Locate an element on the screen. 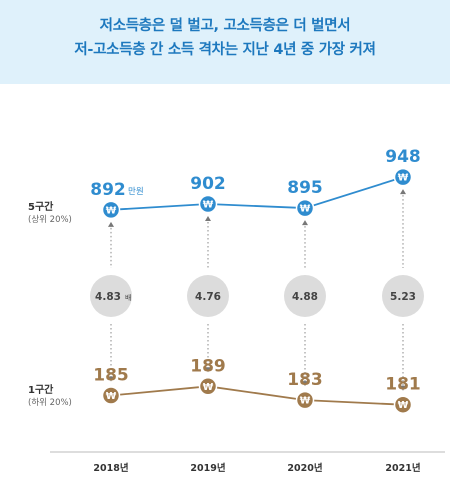 The width and height of the screenshot is (450, 480). bottom-quintile-sublabel: (하위 20%) is located at coordinates (50, 403).